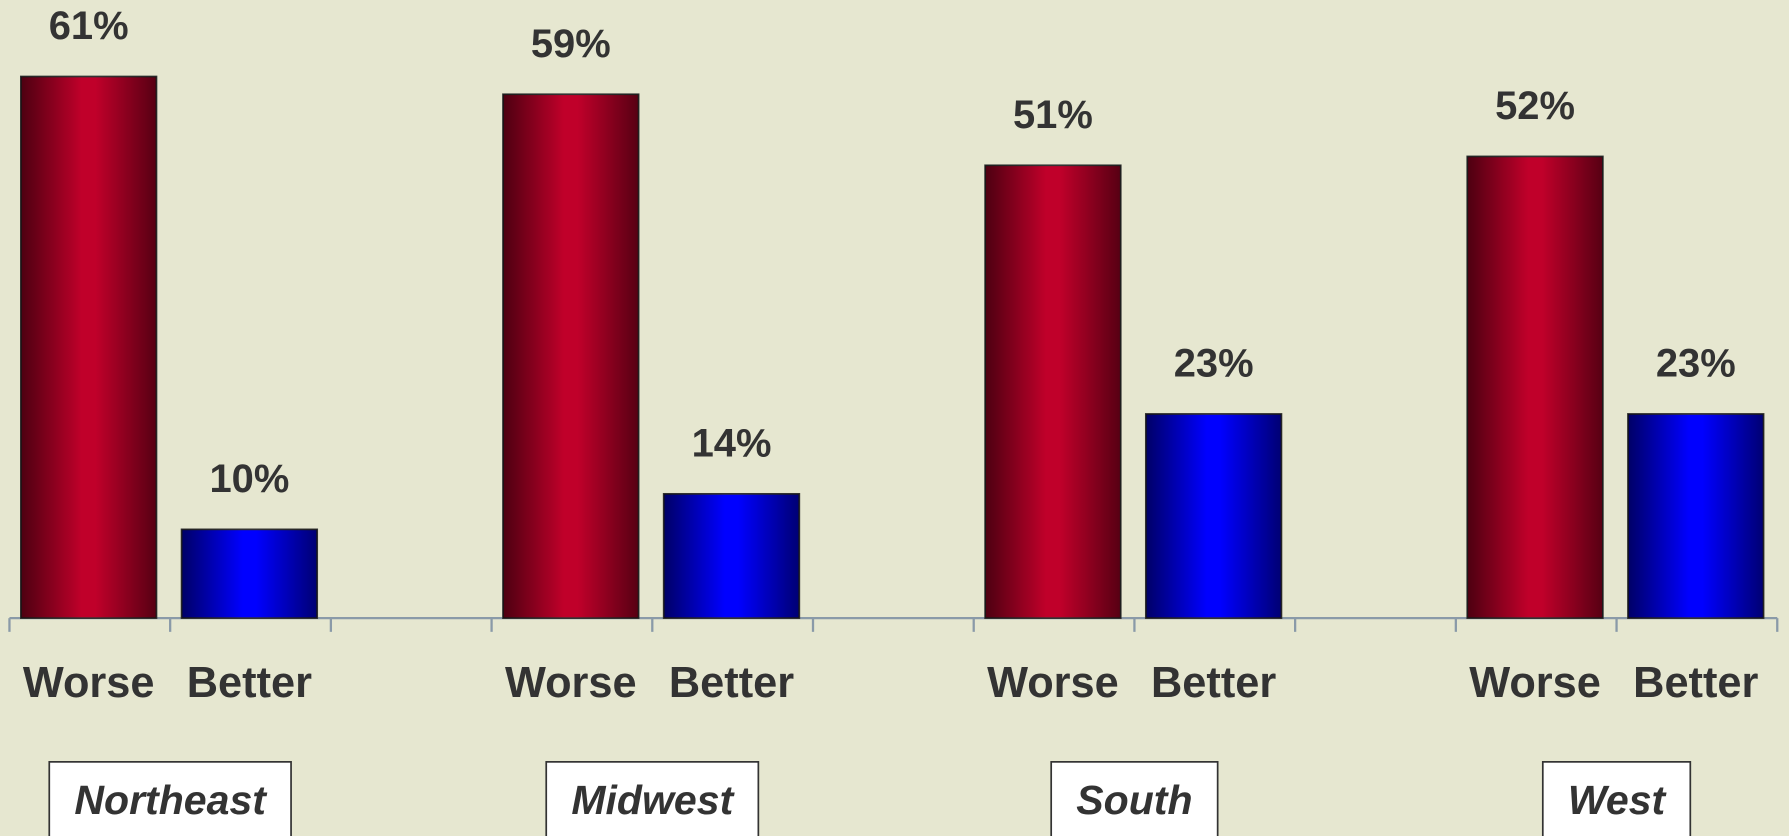 This screenshot has width=1789, height=836. I want to click on region-label: West, so click(1618, 800).